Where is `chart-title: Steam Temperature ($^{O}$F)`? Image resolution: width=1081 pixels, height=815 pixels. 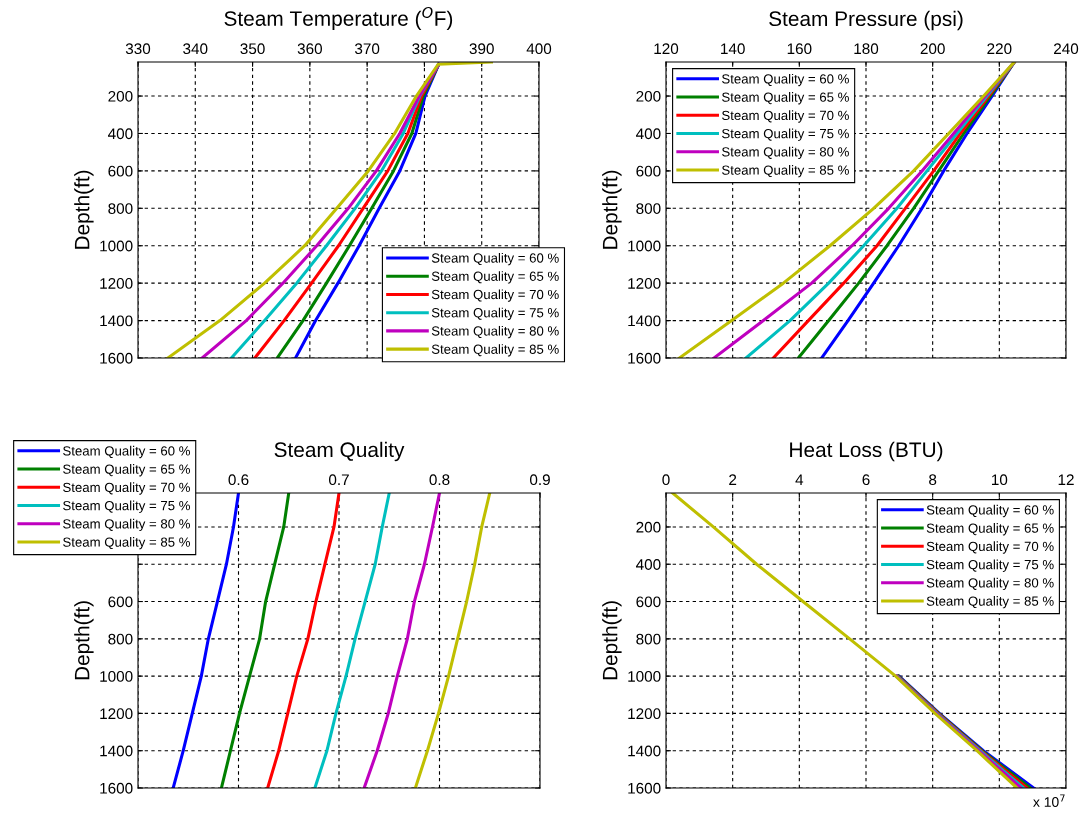
chart-title: Steam Temperature ($^{O}$F) is located at coordinates (338, 18).